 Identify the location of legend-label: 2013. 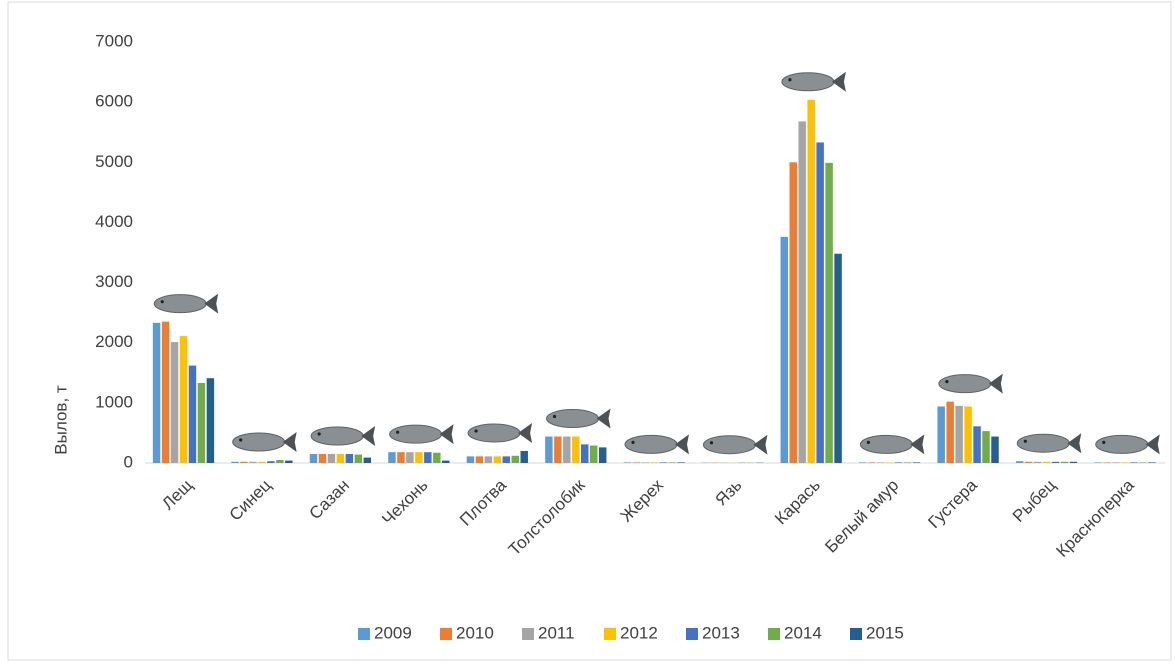
(721, 632).